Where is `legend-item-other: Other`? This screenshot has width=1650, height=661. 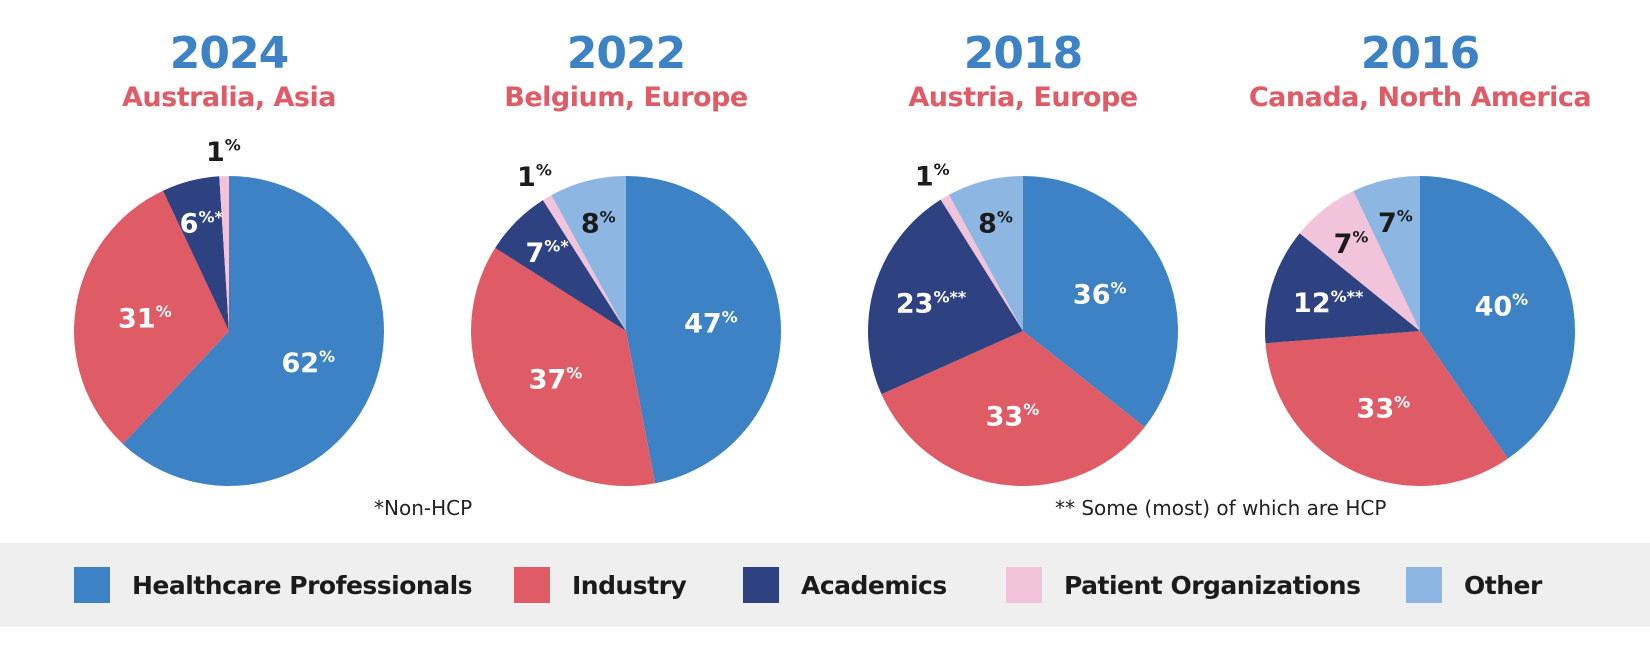
legend-item-other: Other is located at coordinates (1474, 585).